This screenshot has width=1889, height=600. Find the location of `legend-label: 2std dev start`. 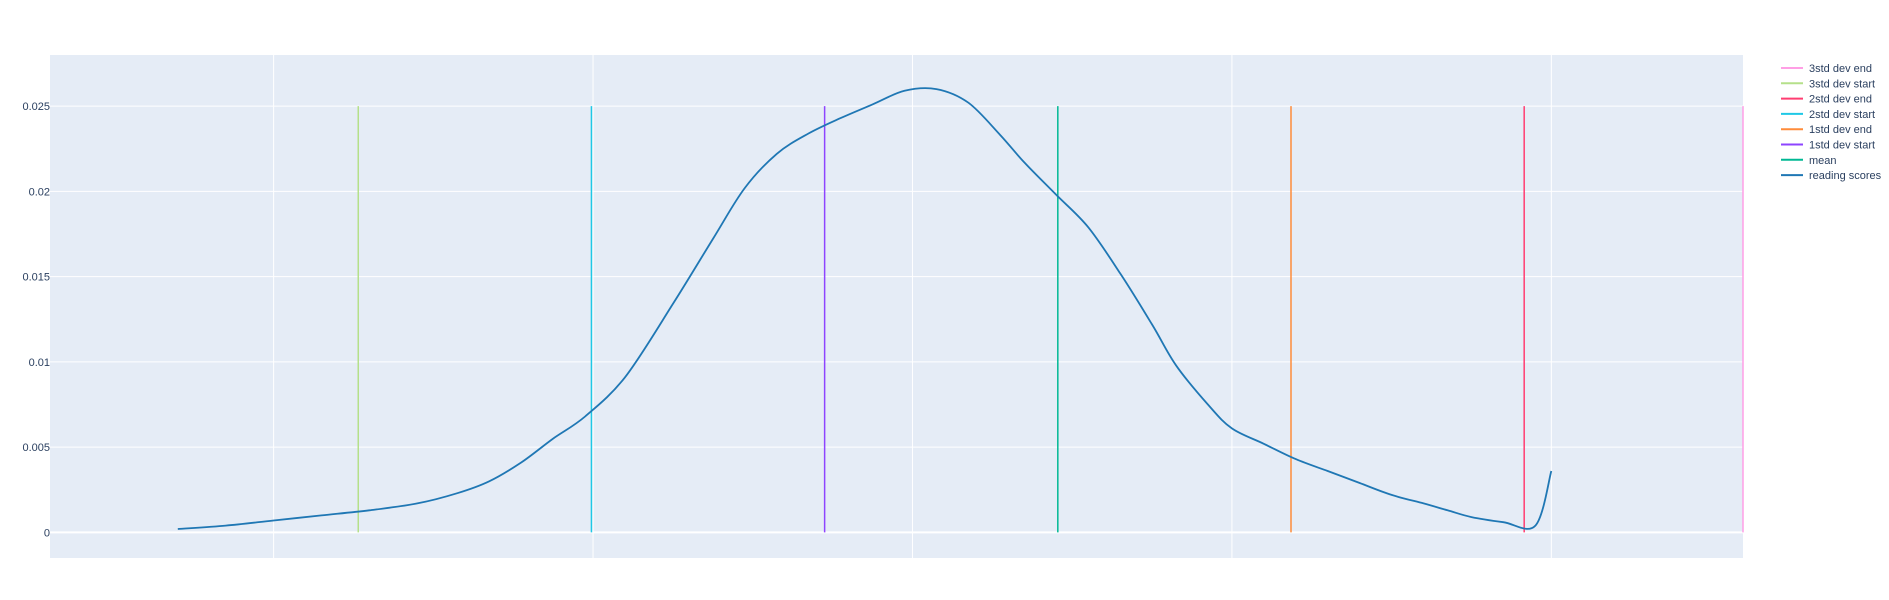

legend-label: 2std dev start is located at coordinates (1842, 115).